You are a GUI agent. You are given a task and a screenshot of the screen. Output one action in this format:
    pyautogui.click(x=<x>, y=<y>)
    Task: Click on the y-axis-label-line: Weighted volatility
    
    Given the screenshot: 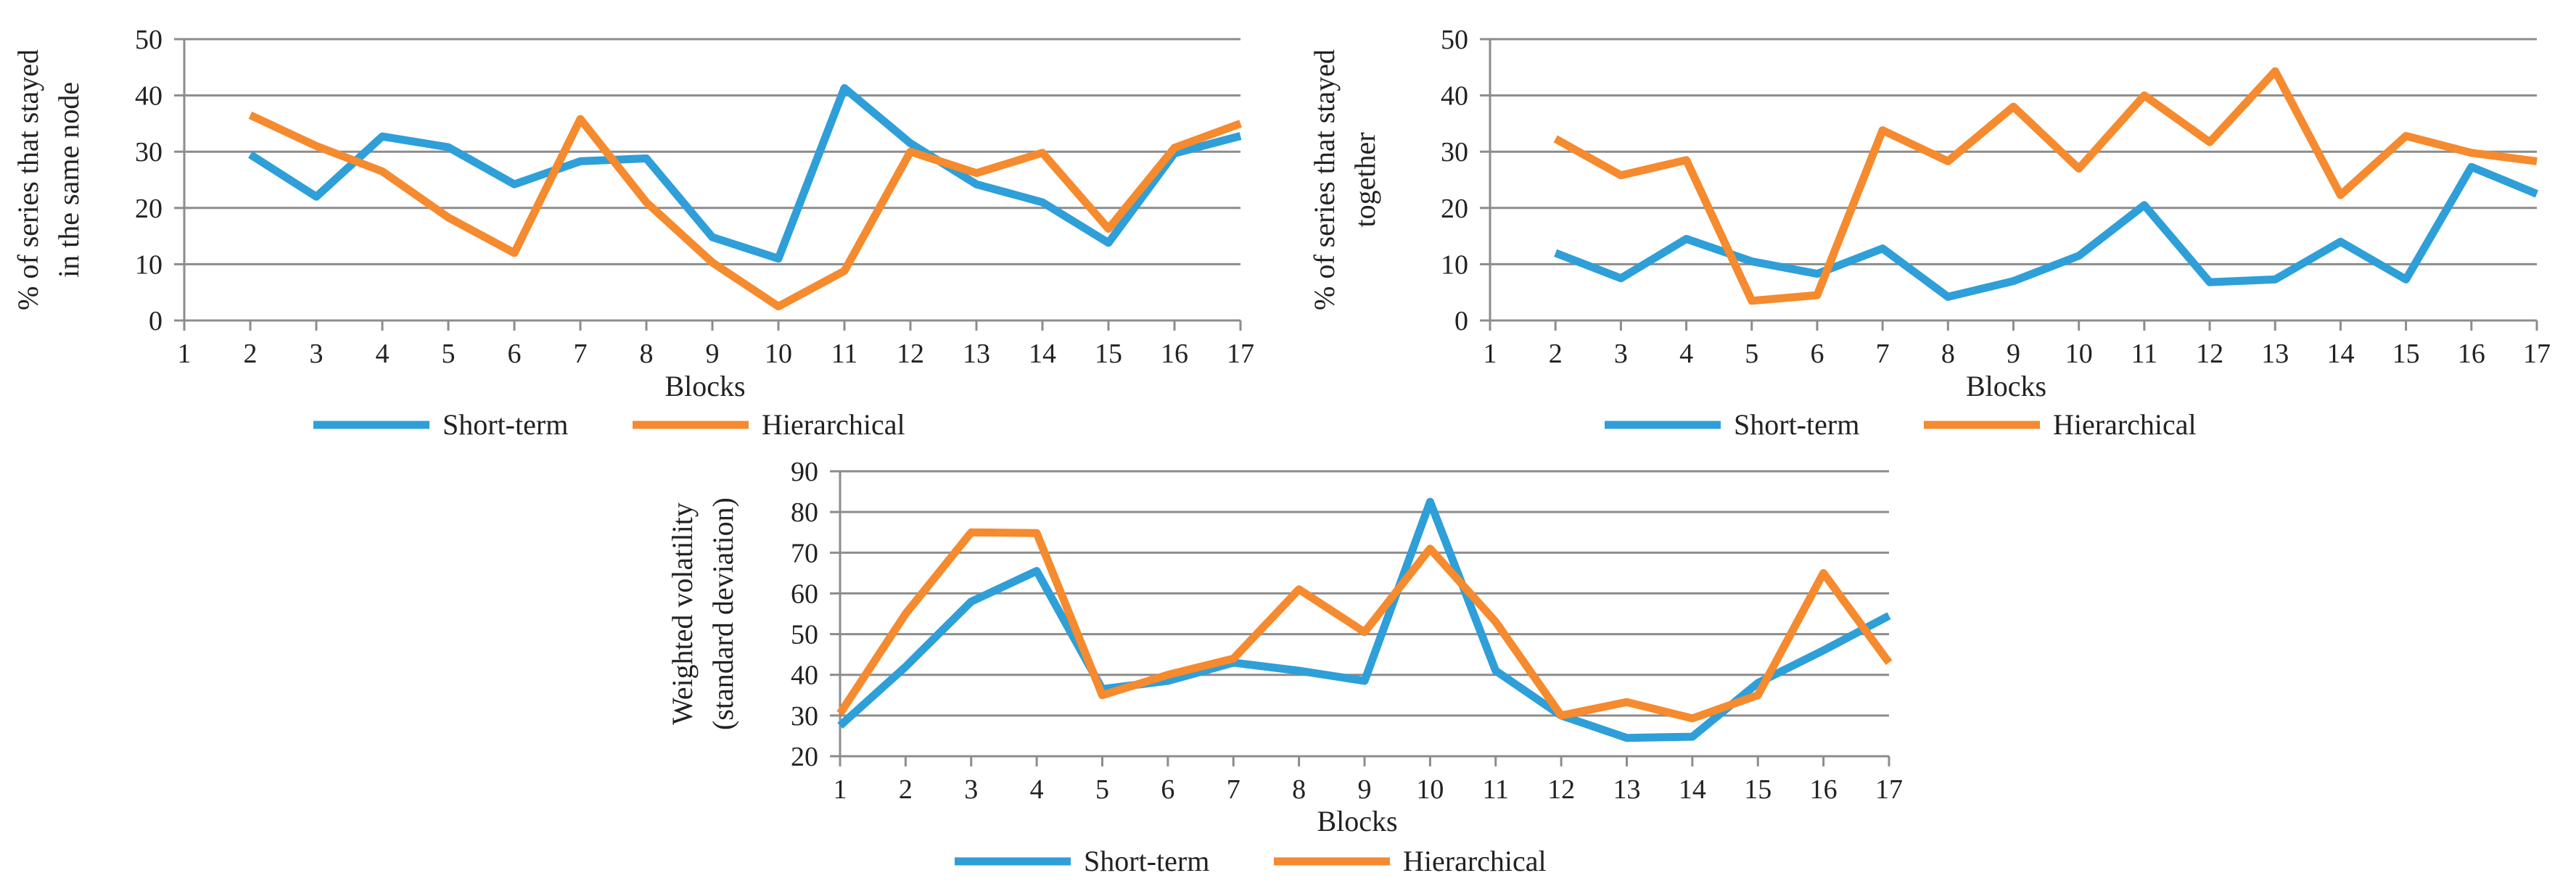 What is the action you would take?
    pyautogui.click(x=682, y=613)
    